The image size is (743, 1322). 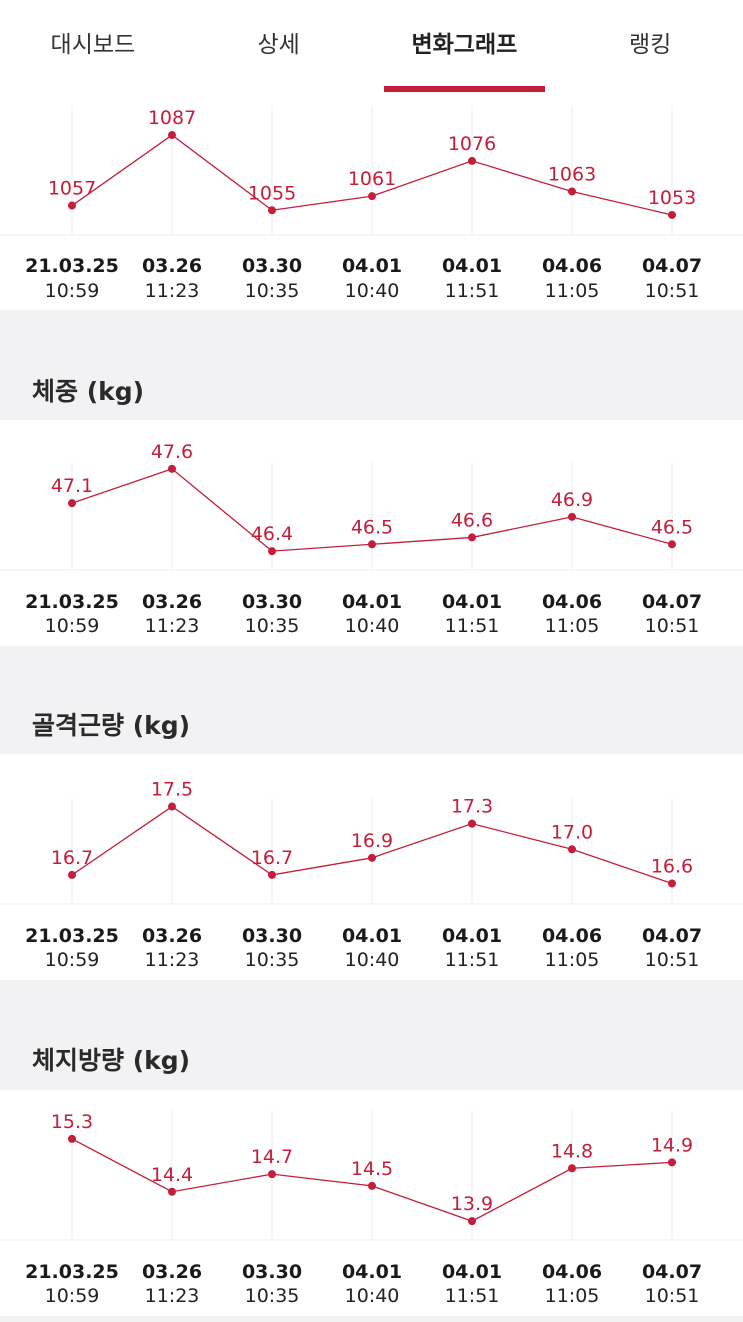 What do you see at coordinates (572, 832) in the screenshot?
I see `data-label: 17.0` at bounding box center [572, 832].